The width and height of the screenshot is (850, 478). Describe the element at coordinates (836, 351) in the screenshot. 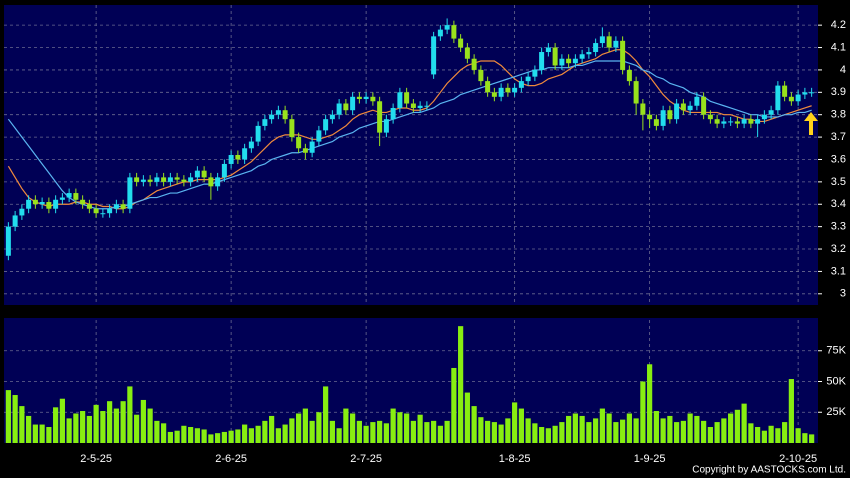

I see `y-tick-label: 75K` at that location.